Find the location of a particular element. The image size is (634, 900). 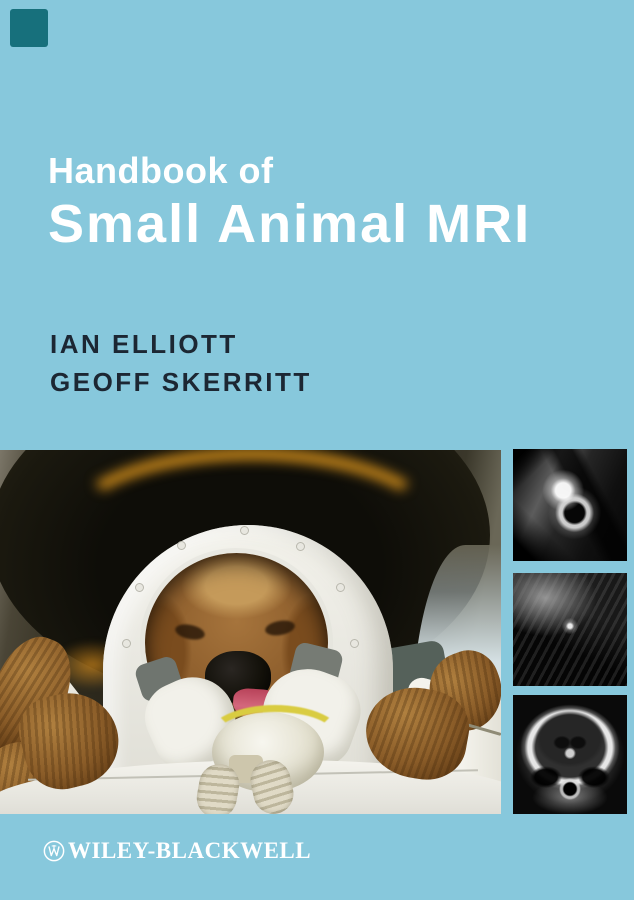

mri-thumbnail-shoulder is located at coordinates (570, 629).